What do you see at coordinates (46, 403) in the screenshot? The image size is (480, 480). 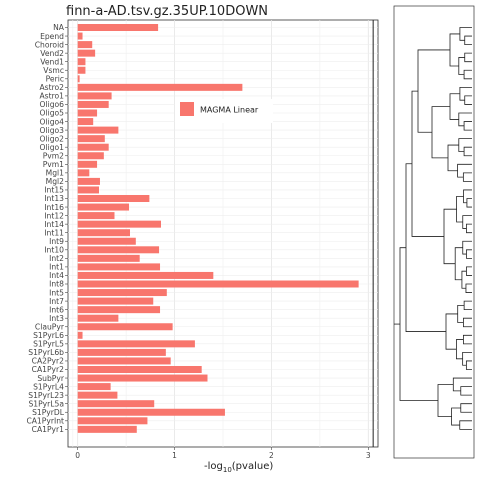 I see `category-label: S1PyrL5a` at bounding box center [46, 403].